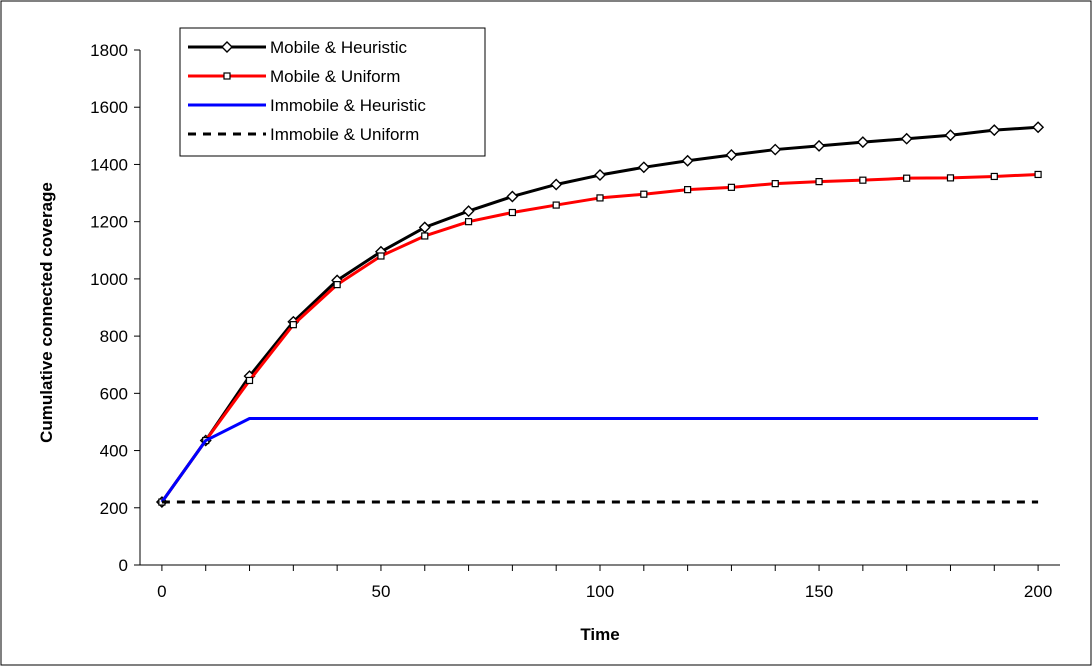 The width and height of the screenshot is (1092, 671). I want to click on y-tick-label: 1400, so click(109, 164).